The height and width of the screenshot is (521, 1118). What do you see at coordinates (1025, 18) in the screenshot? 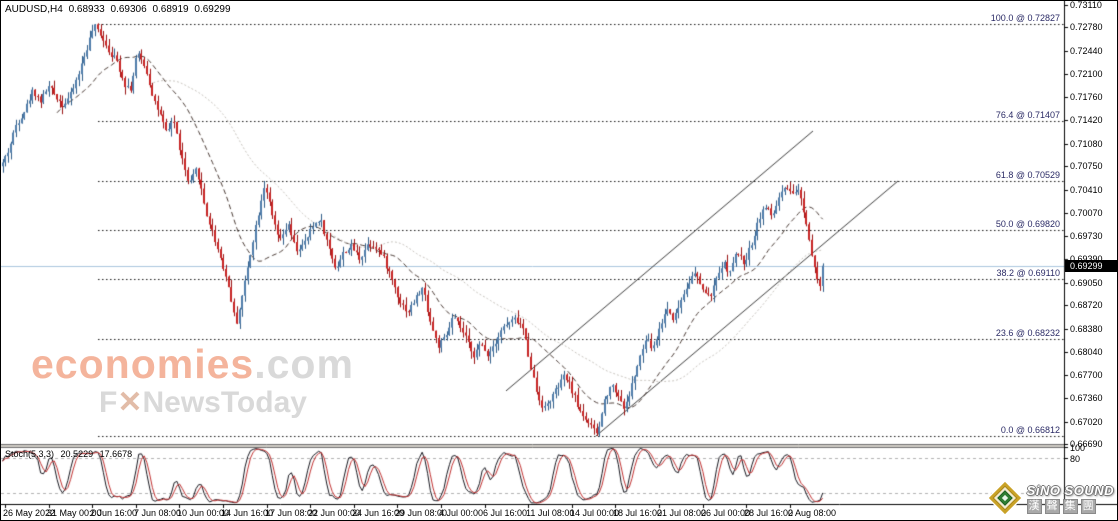
I see `fib-level-label: 100.0 @ 0.72827` at bounding box center [1025, 18].